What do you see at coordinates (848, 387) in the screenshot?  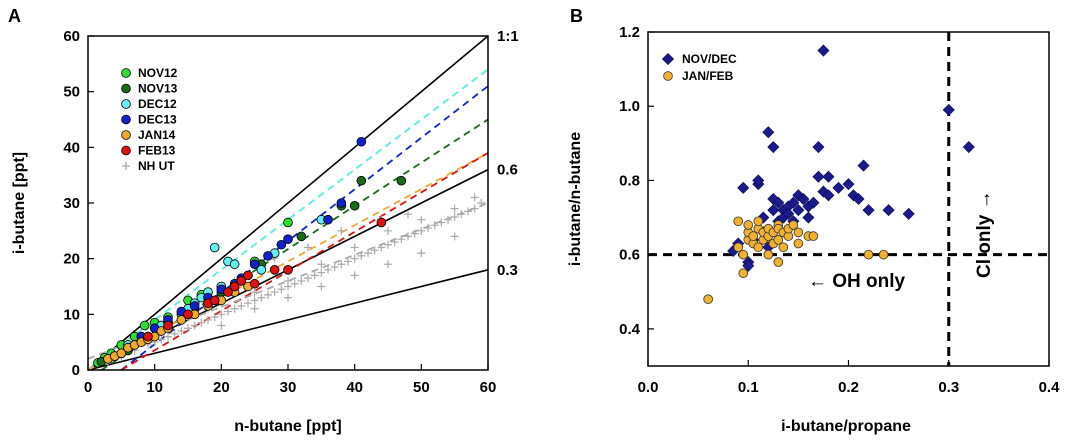 I see `x-tick-label: 0.2` at bounding box center [848, 387].